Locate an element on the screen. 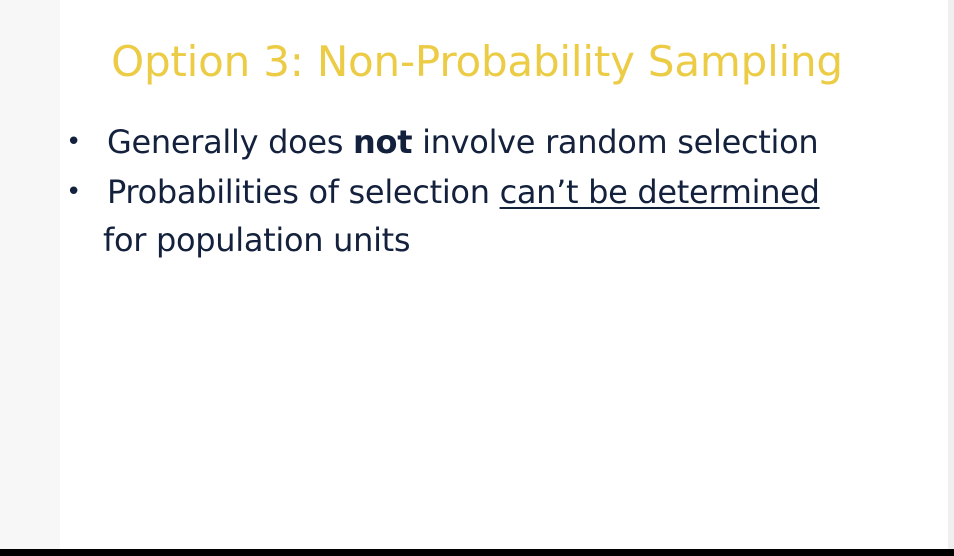 This screenshot has width=954, height=556. slide-right-edge is located at coordinates (951, 274).